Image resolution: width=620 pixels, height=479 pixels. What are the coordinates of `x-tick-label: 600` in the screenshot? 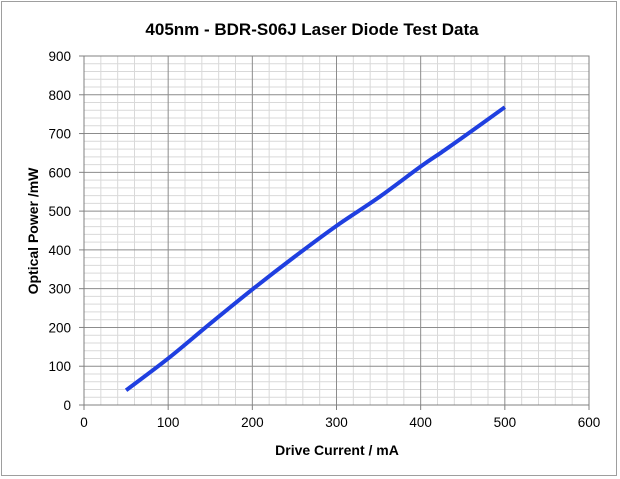 It's located at (589, 422).